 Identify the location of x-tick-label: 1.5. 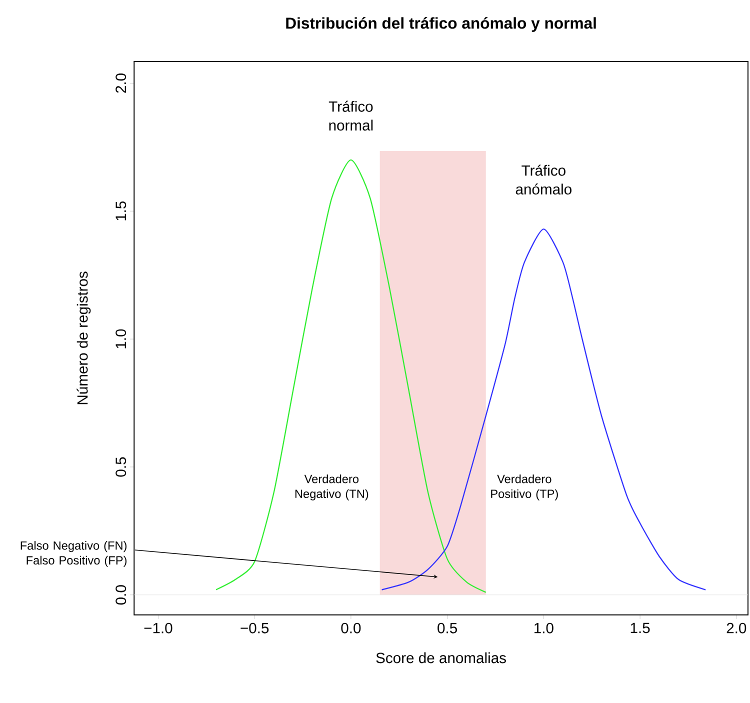
(640, 628).